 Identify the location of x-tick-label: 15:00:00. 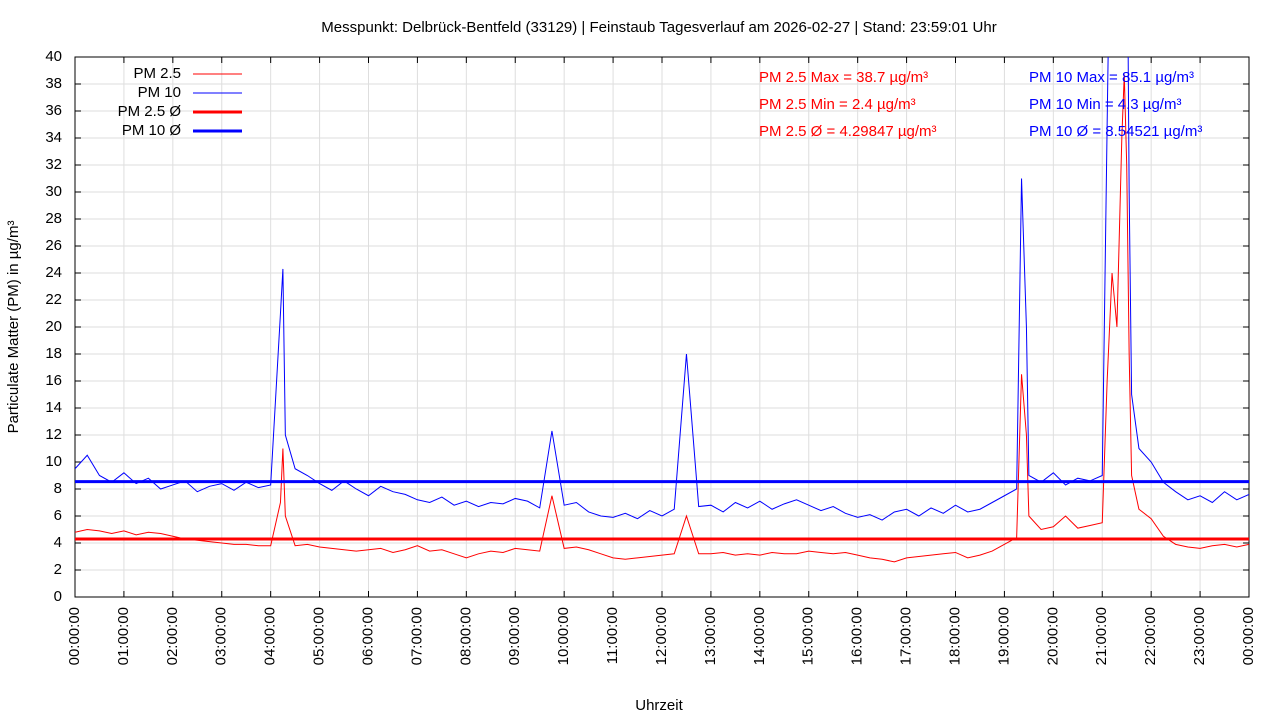
(808, 636).